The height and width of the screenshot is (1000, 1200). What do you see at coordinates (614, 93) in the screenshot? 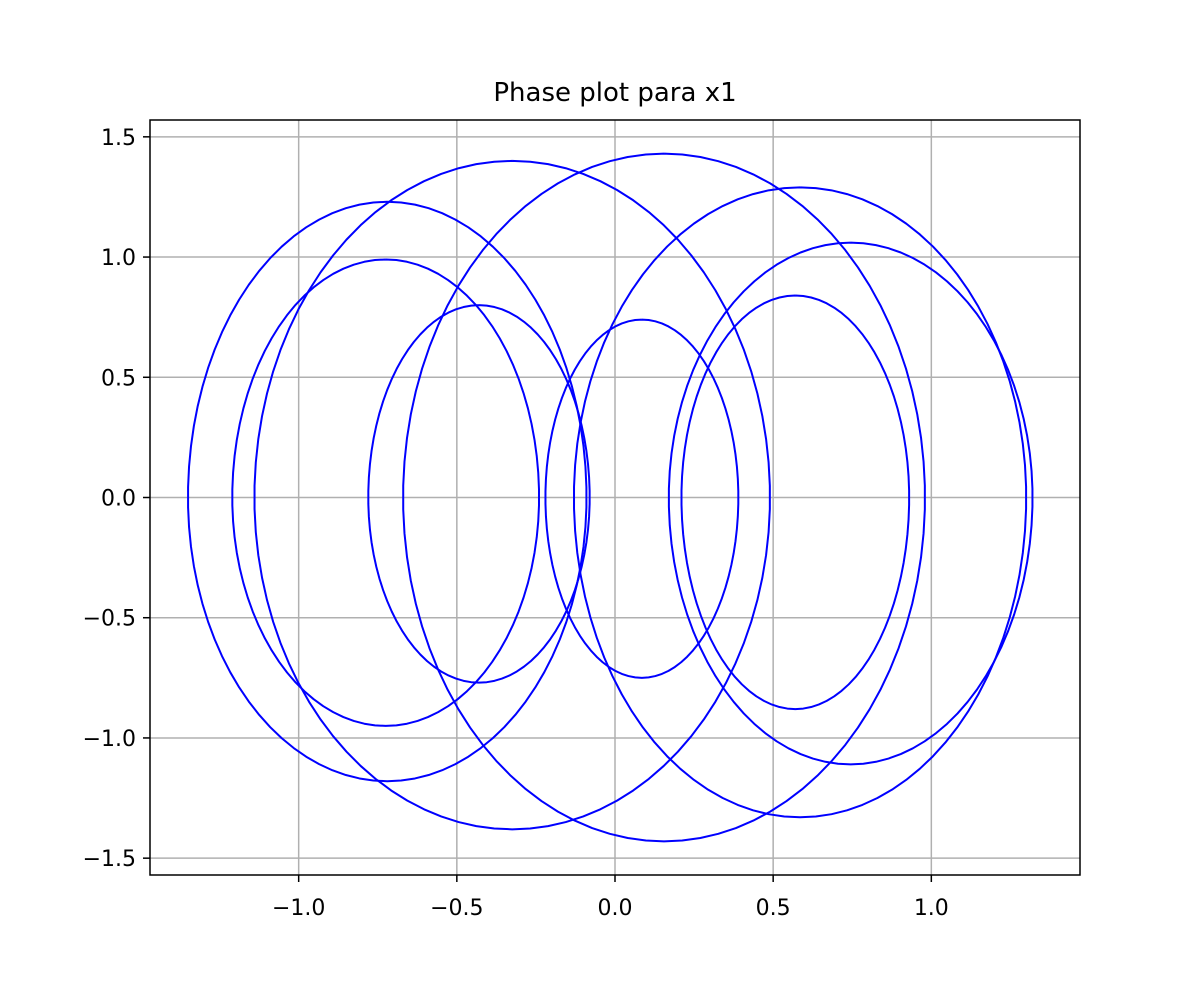
I see `chart-title: Phase plot para x1` at bounding box center [614, 93].